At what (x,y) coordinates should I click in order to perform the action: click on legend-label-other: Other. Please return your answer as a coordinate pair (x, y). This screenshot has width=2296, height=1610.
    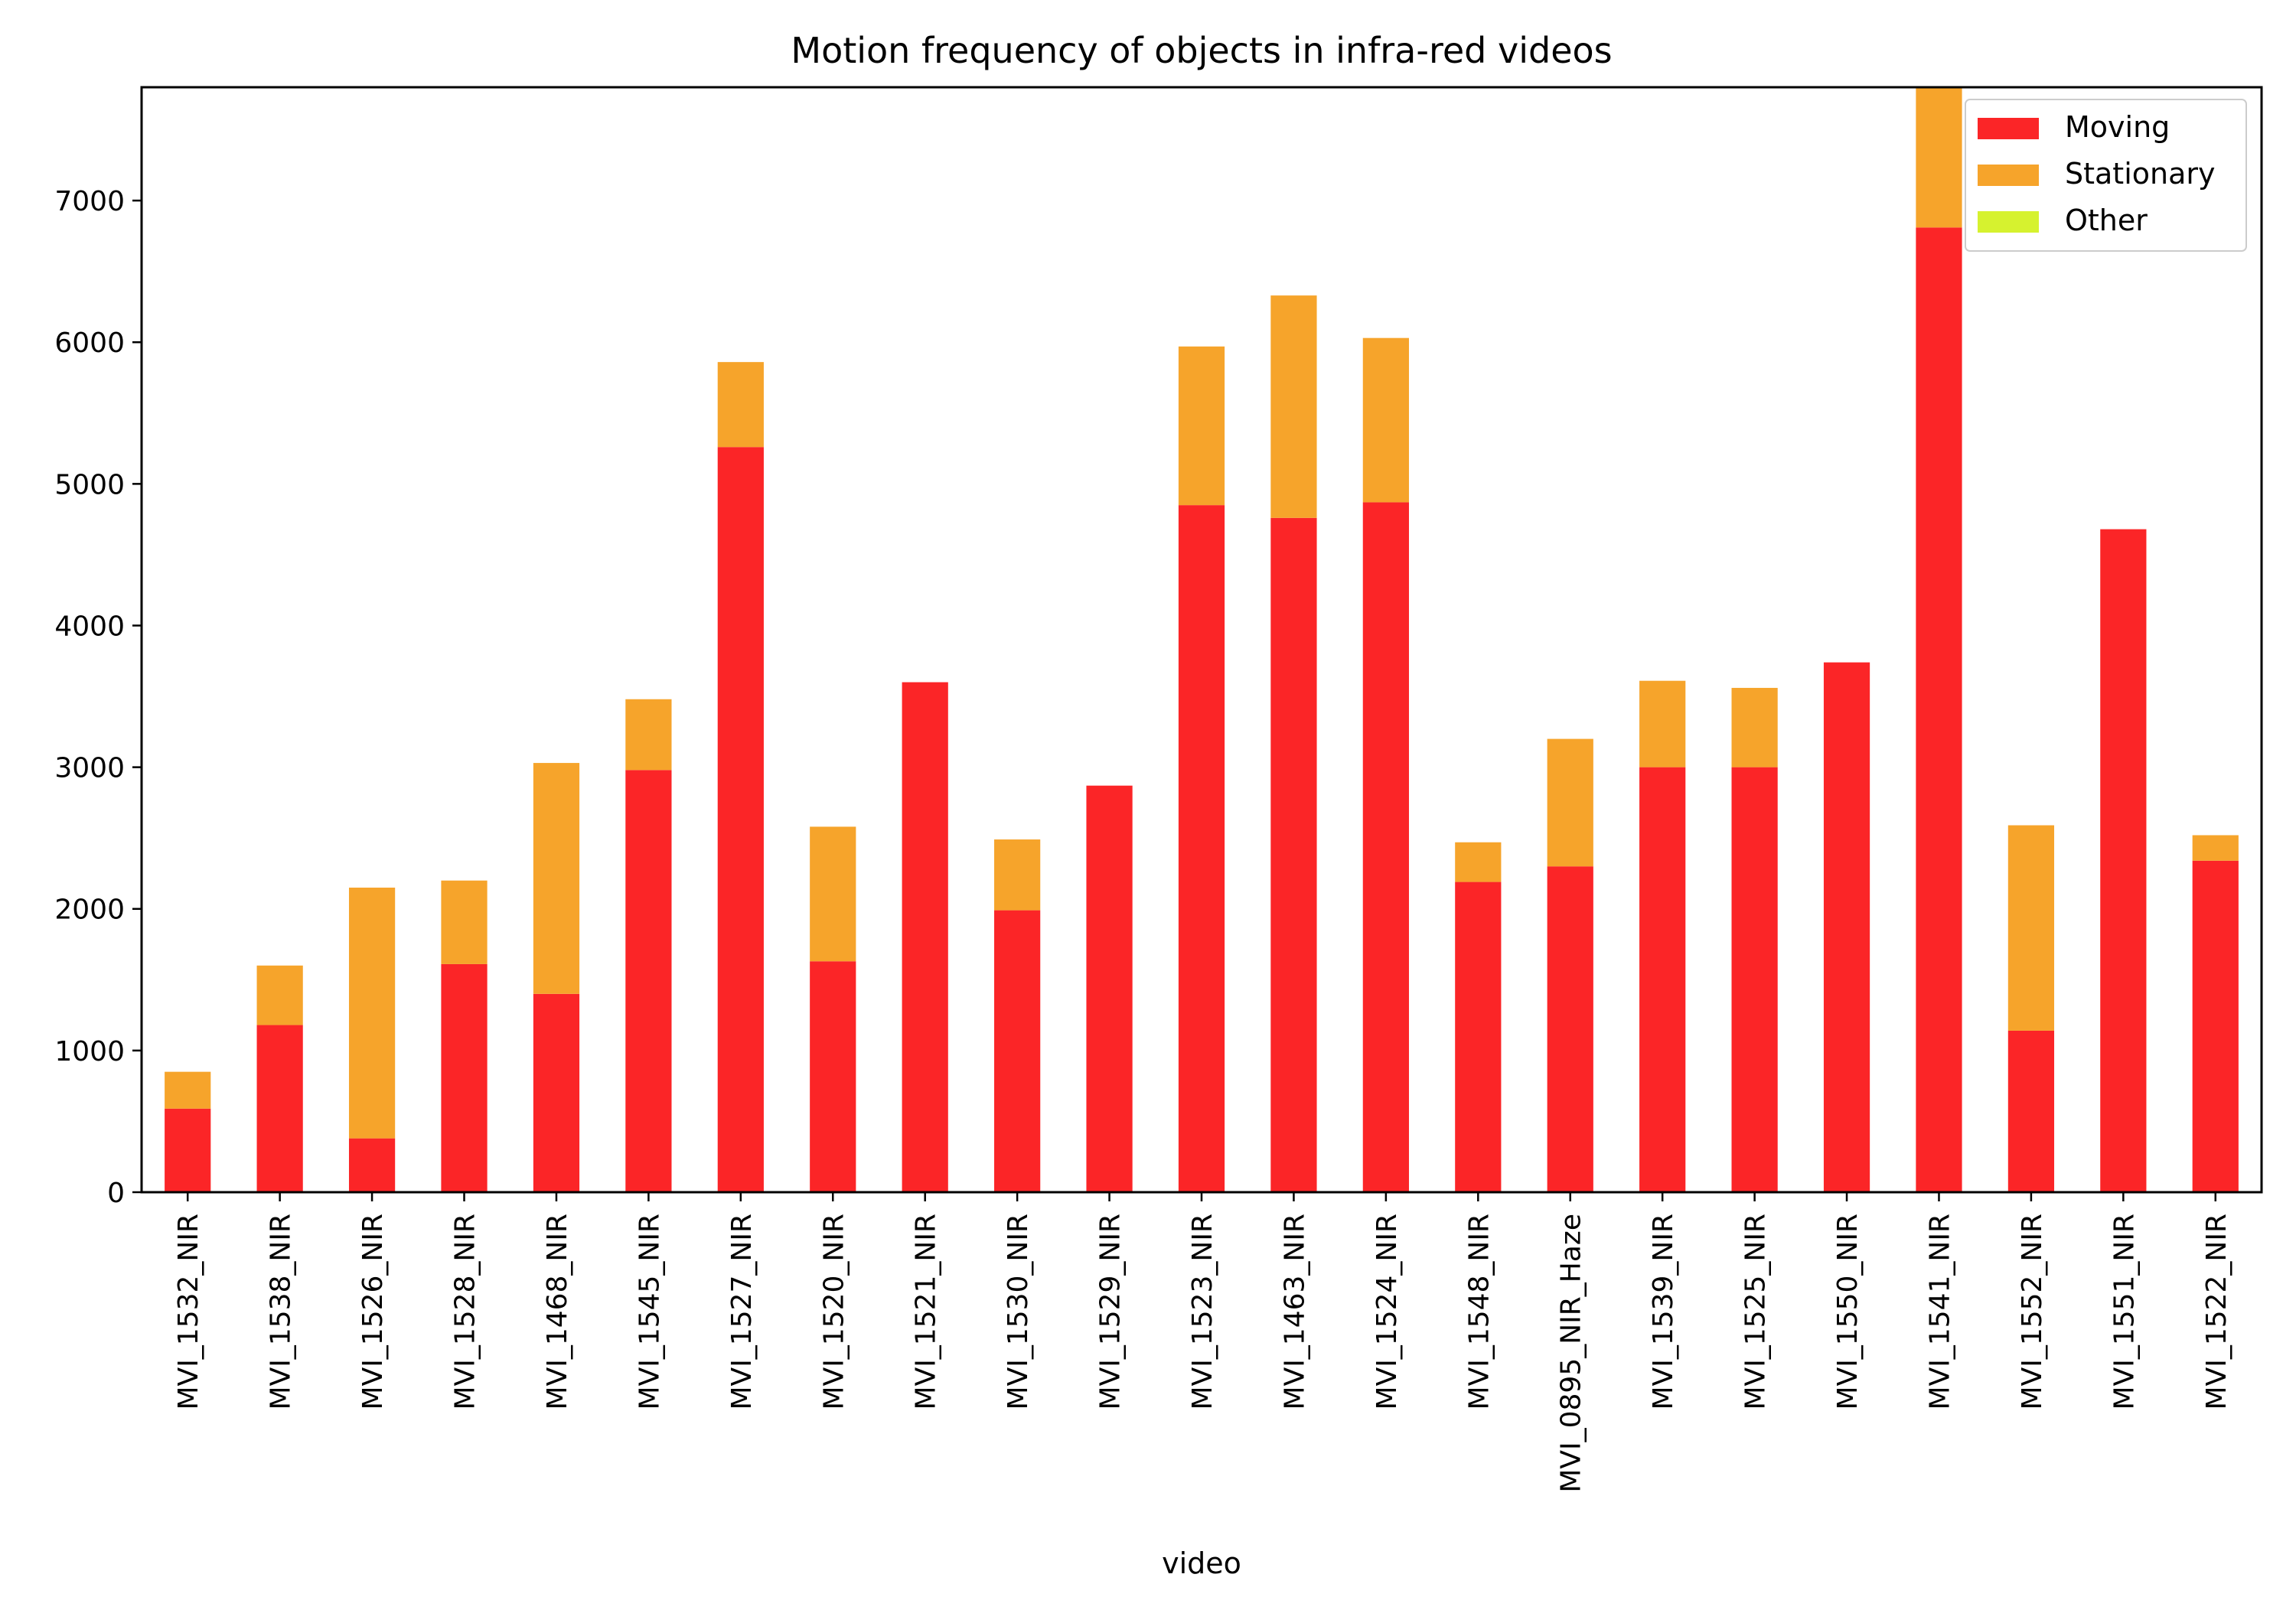
    Looking at the image, I should click on (2106, 220).